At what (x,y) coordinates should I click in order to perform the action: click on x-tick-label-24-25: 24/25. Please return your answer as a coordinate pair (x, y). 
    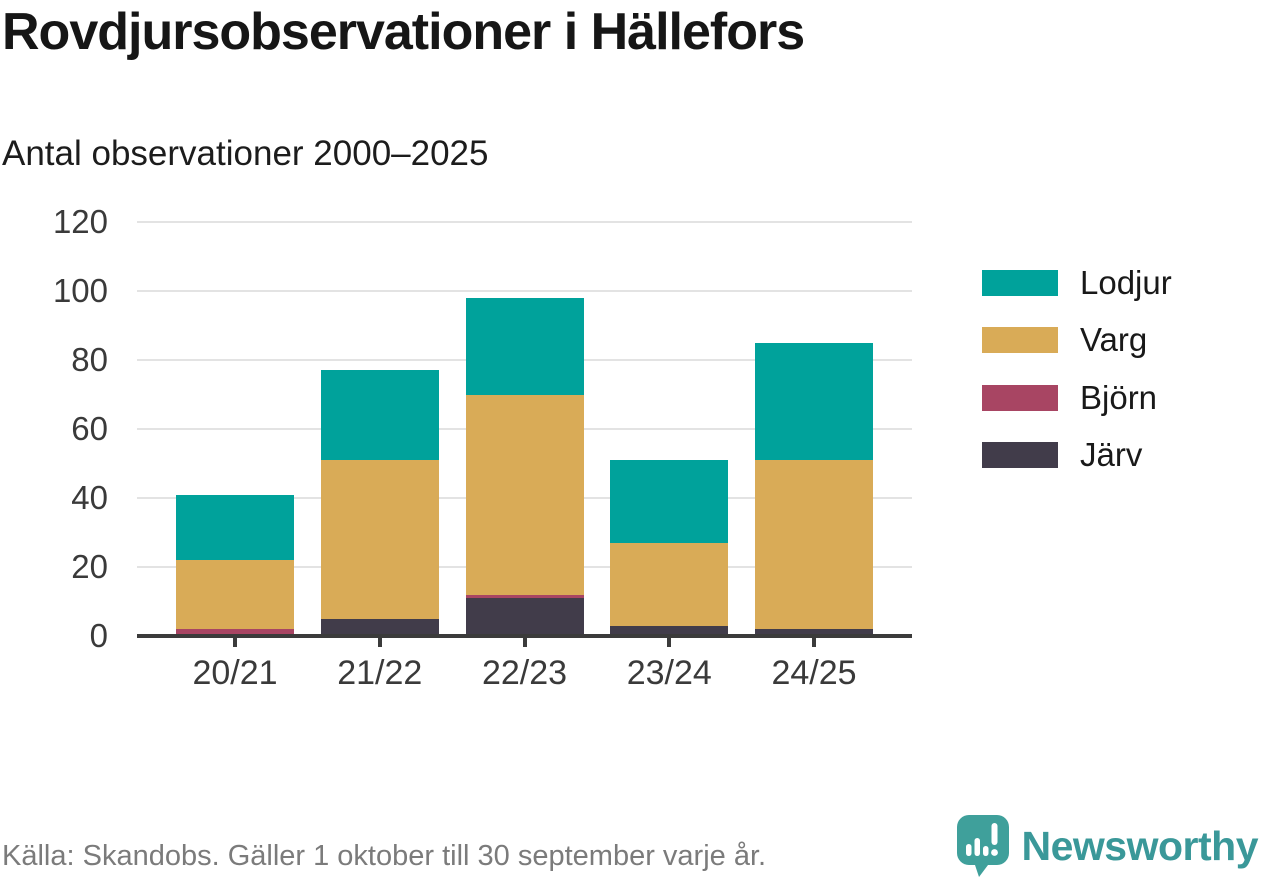
    Looking at the image, I should click on (814, 673).